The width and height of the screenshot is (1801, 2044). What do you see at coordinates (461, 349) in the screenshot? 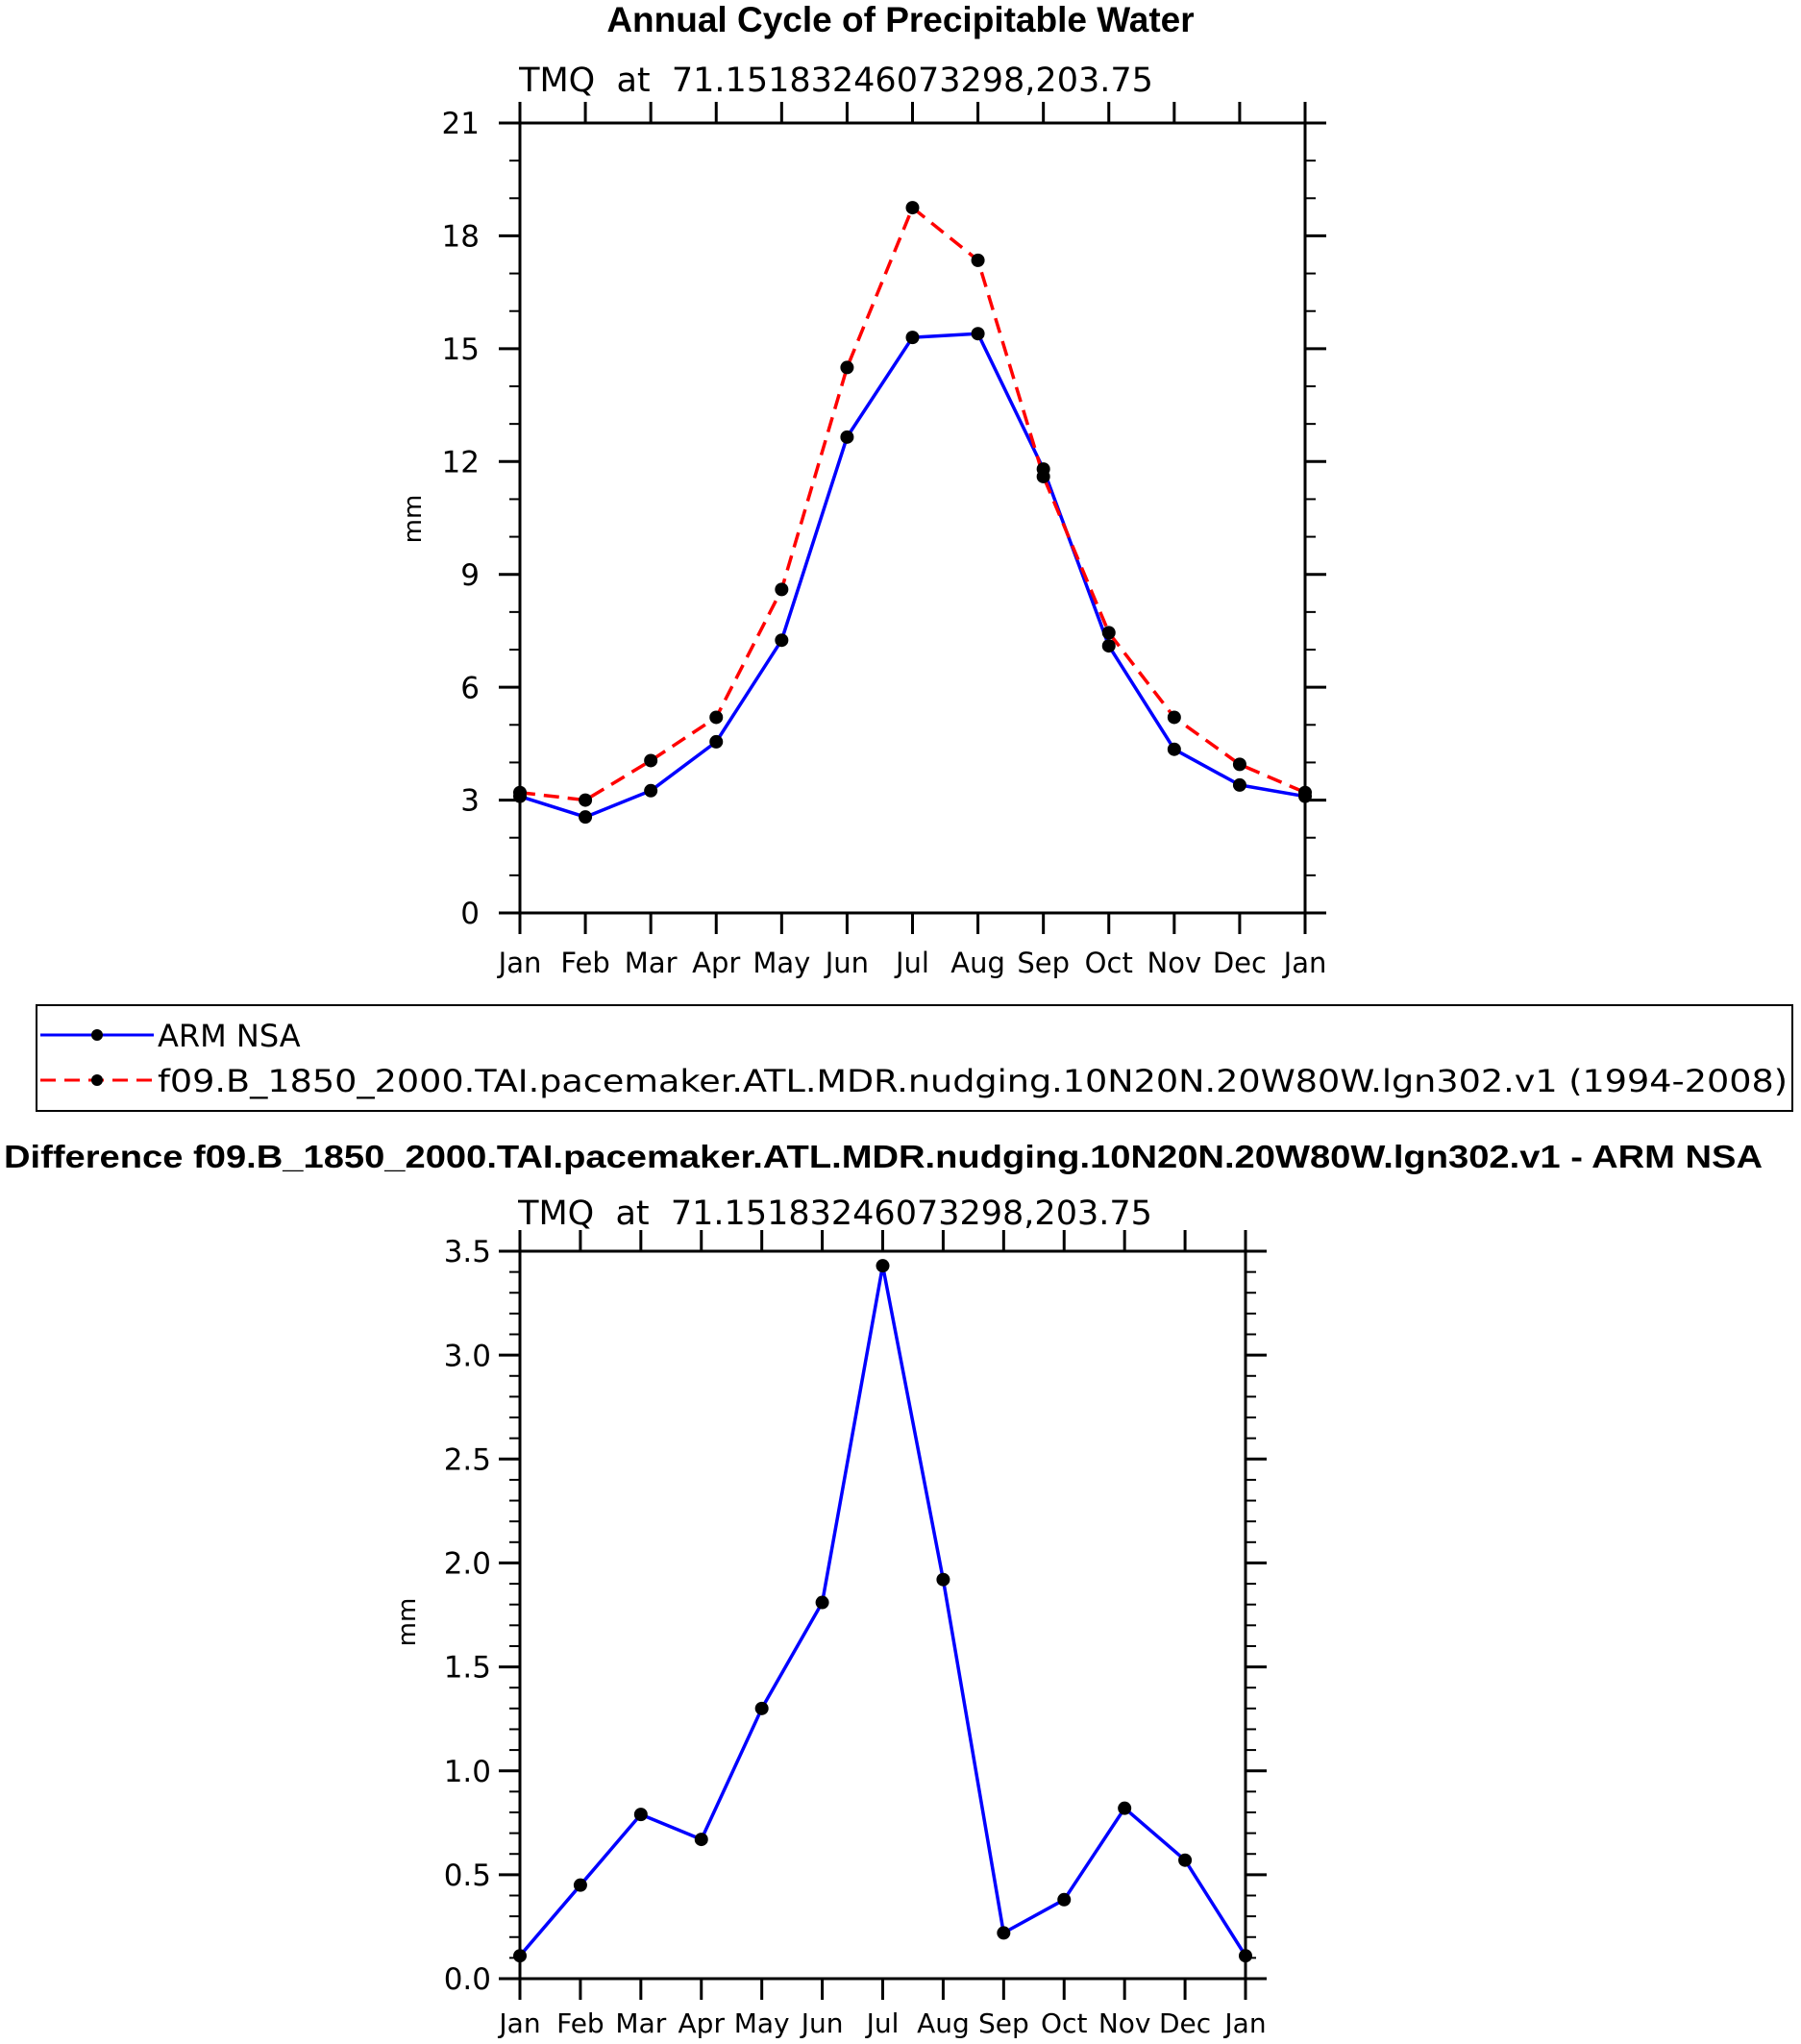
I see `chart1-y-tick-label: 15` at bounding box center [461, 349].